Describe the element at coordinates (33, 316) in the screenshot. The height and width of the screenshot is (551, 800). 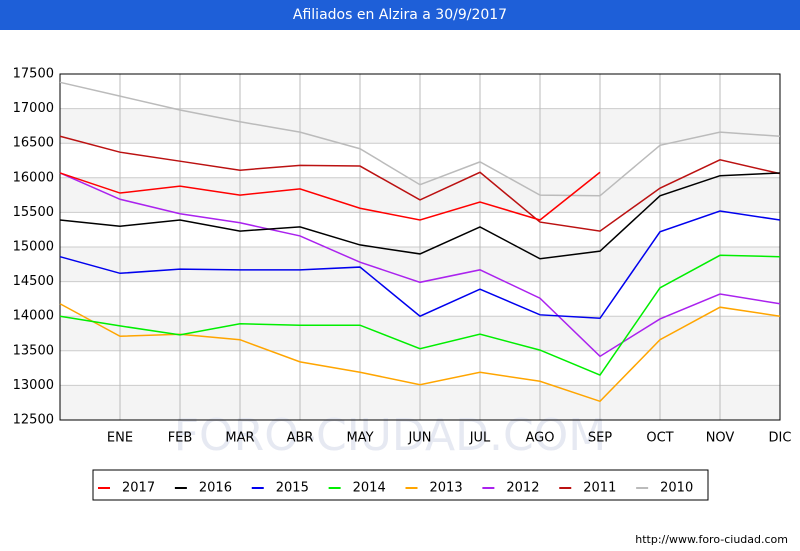
I see `y-tick-label: 14000` at that location.